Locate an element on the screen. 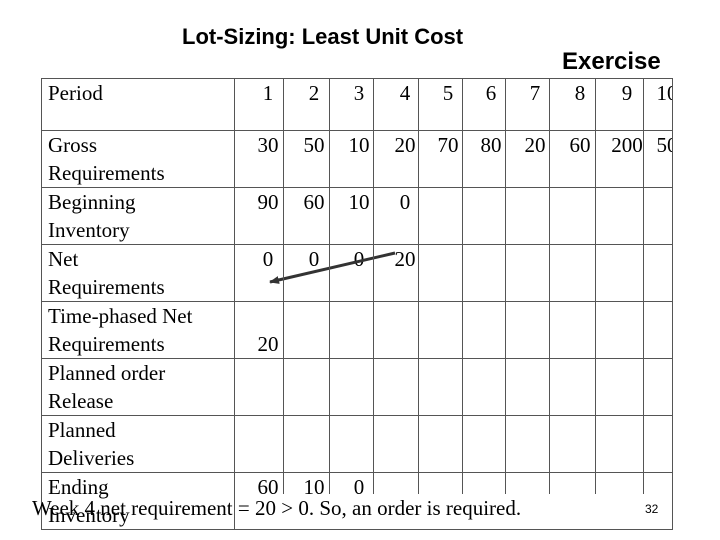 The height and width of the screenshot is (540, 720). row-label-line: Beginning is located at coordinates (92, 202).